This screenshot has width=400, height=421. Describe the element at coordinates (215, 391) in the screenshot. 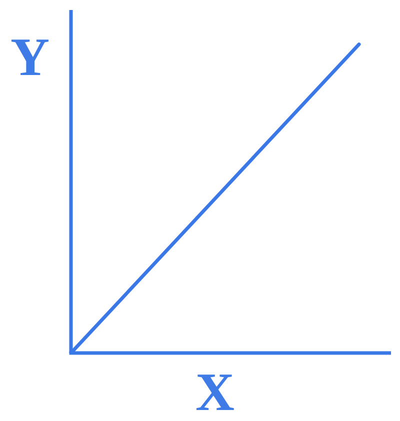

I see `x-axis-title: X` at that location.